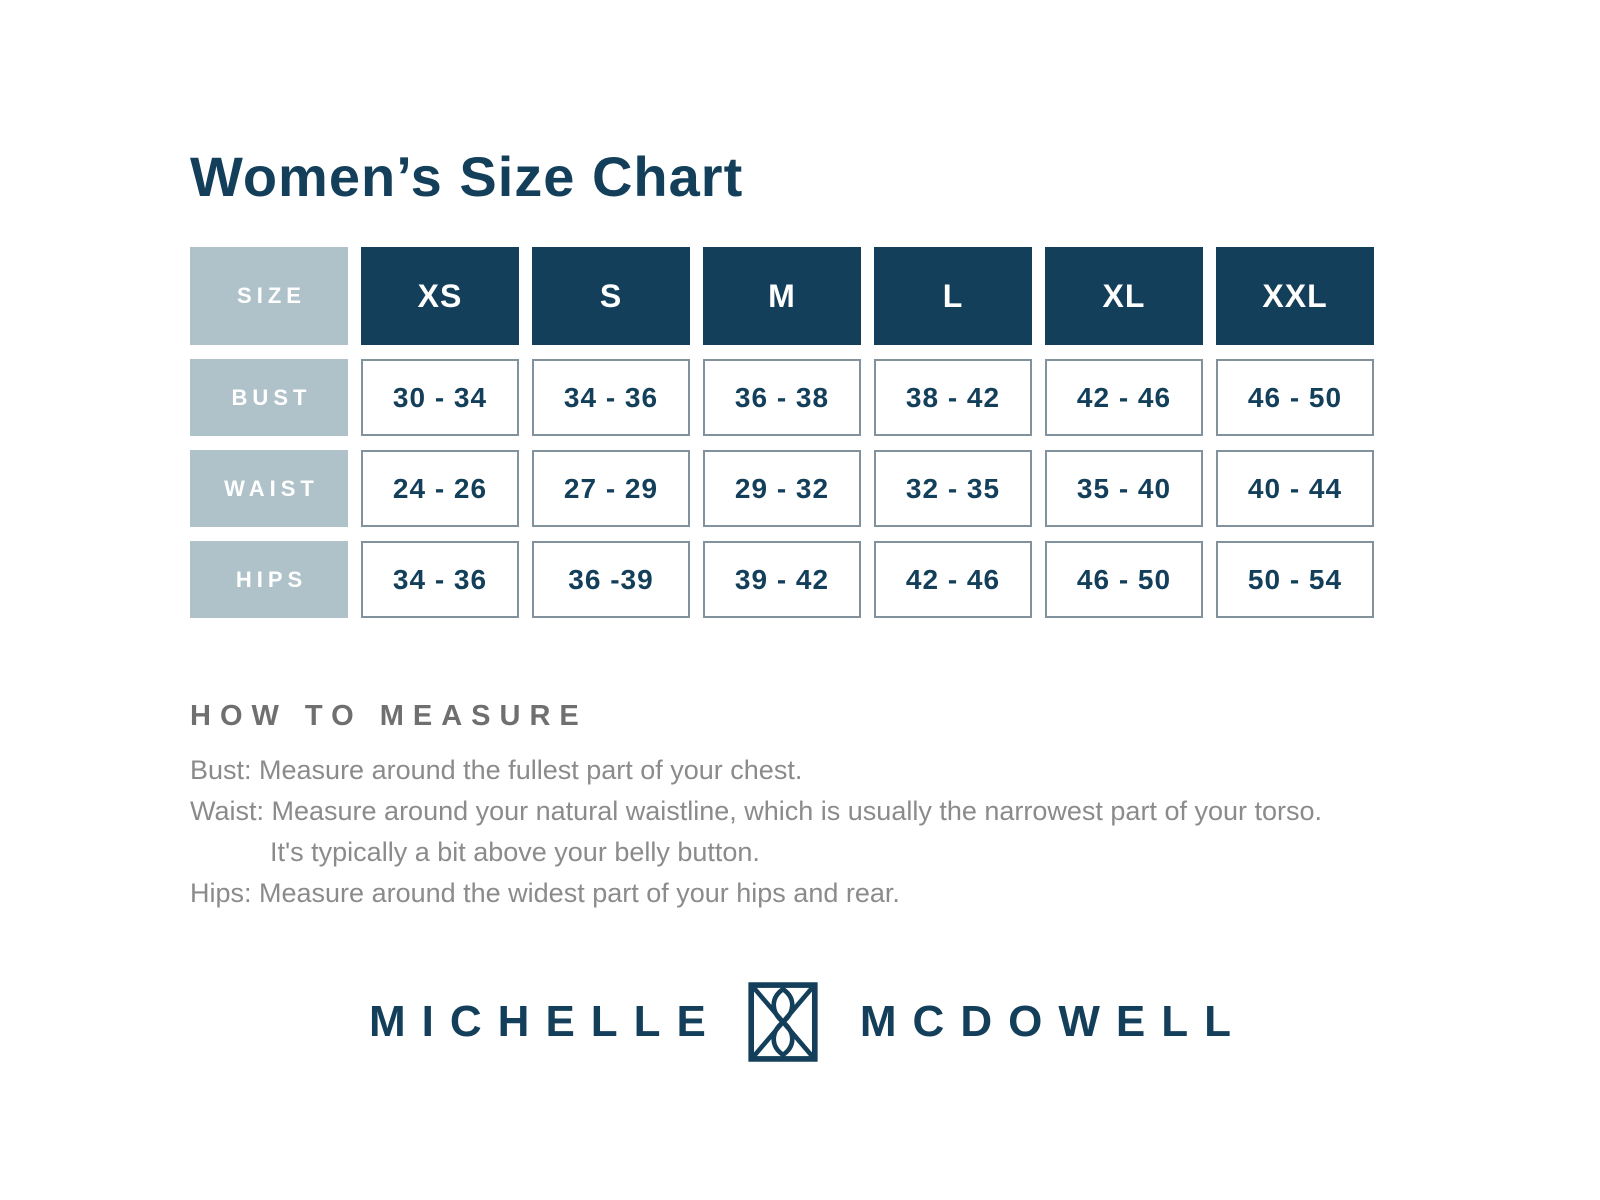 This screenshot has width=1600, height=1200. What do you see at coordinates (782, 397) in the screenshot?
I see `bust-value-cell: 36 - 38` at bounding box center [782, 397].